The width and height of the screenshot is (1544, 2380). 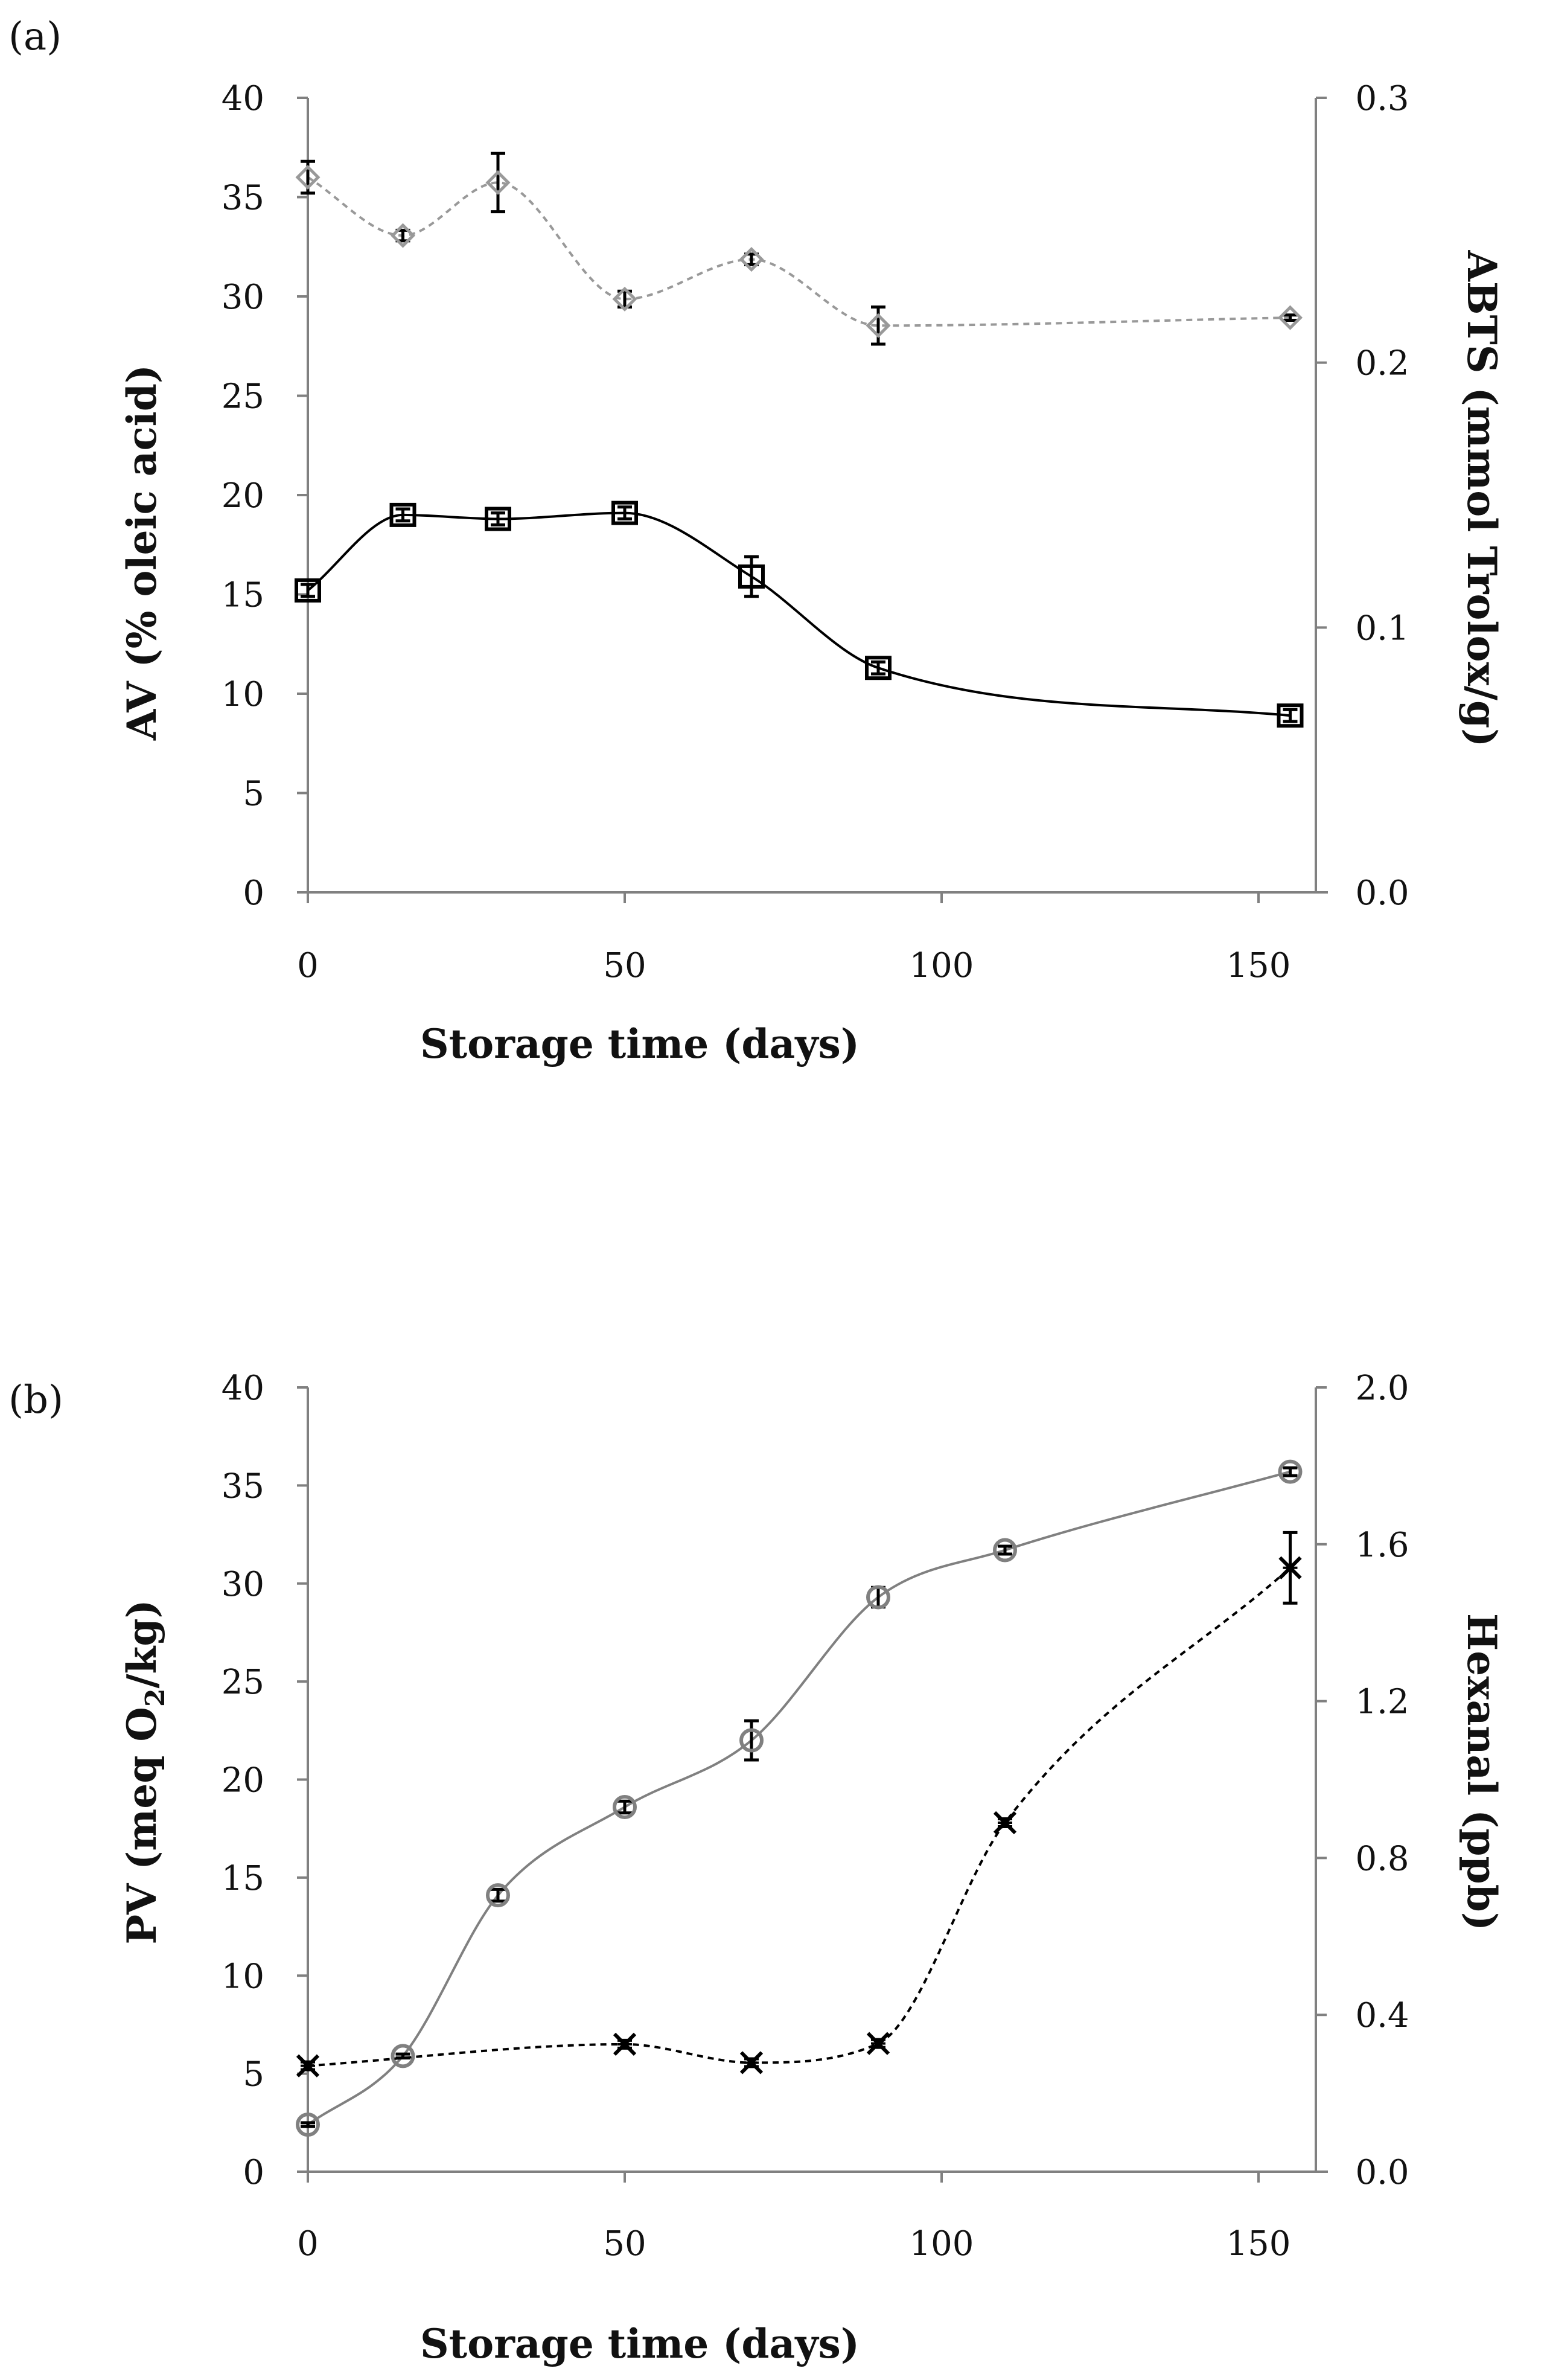 I want to click on panel-a-av-series-line, so click(x=798, y=614).